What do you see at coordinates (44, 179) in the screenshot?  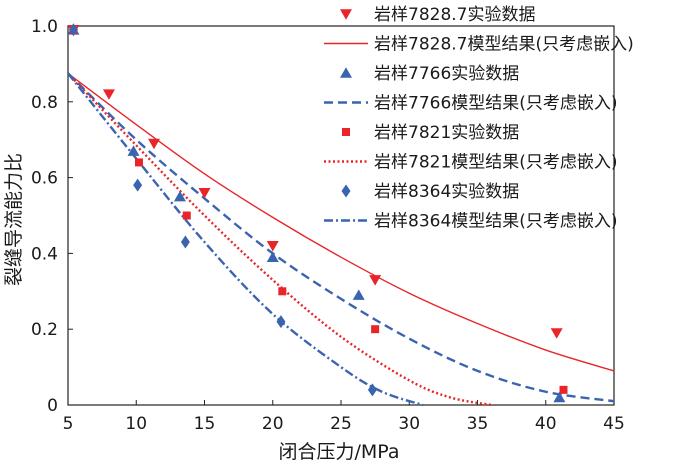 I see `y-tick-label: 0.6` at bounding box center [44, 179].